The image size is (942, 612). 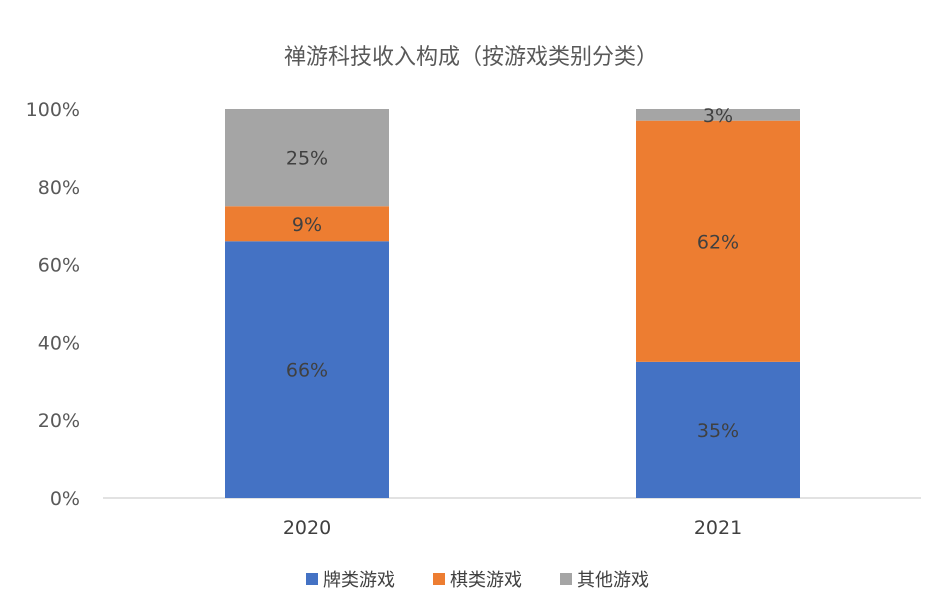 What do you see at coordinates (512, 528) in the screenshot?
I see `x-axis: 2020 2021` at bounding box center [512, 528].